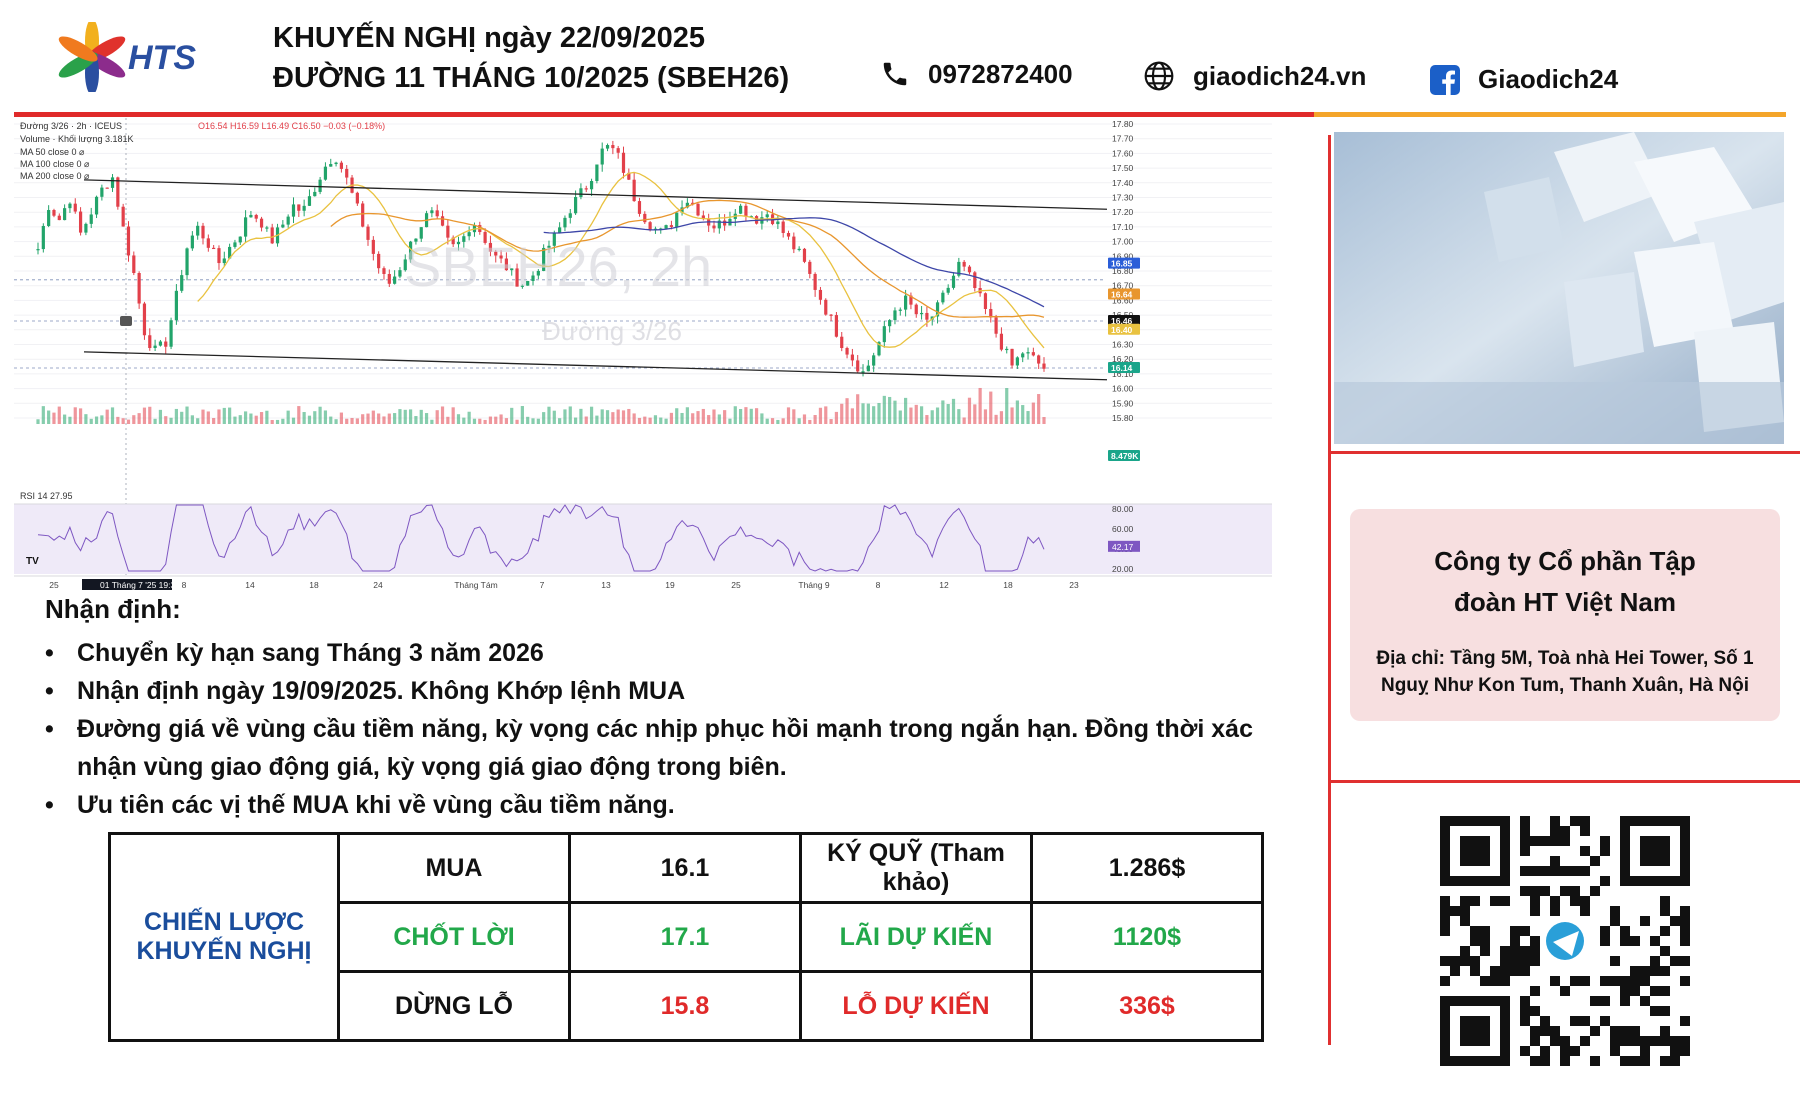 The image size is (1800, 1112). I want to click on x-tick-label: 19, so click(670, 585).